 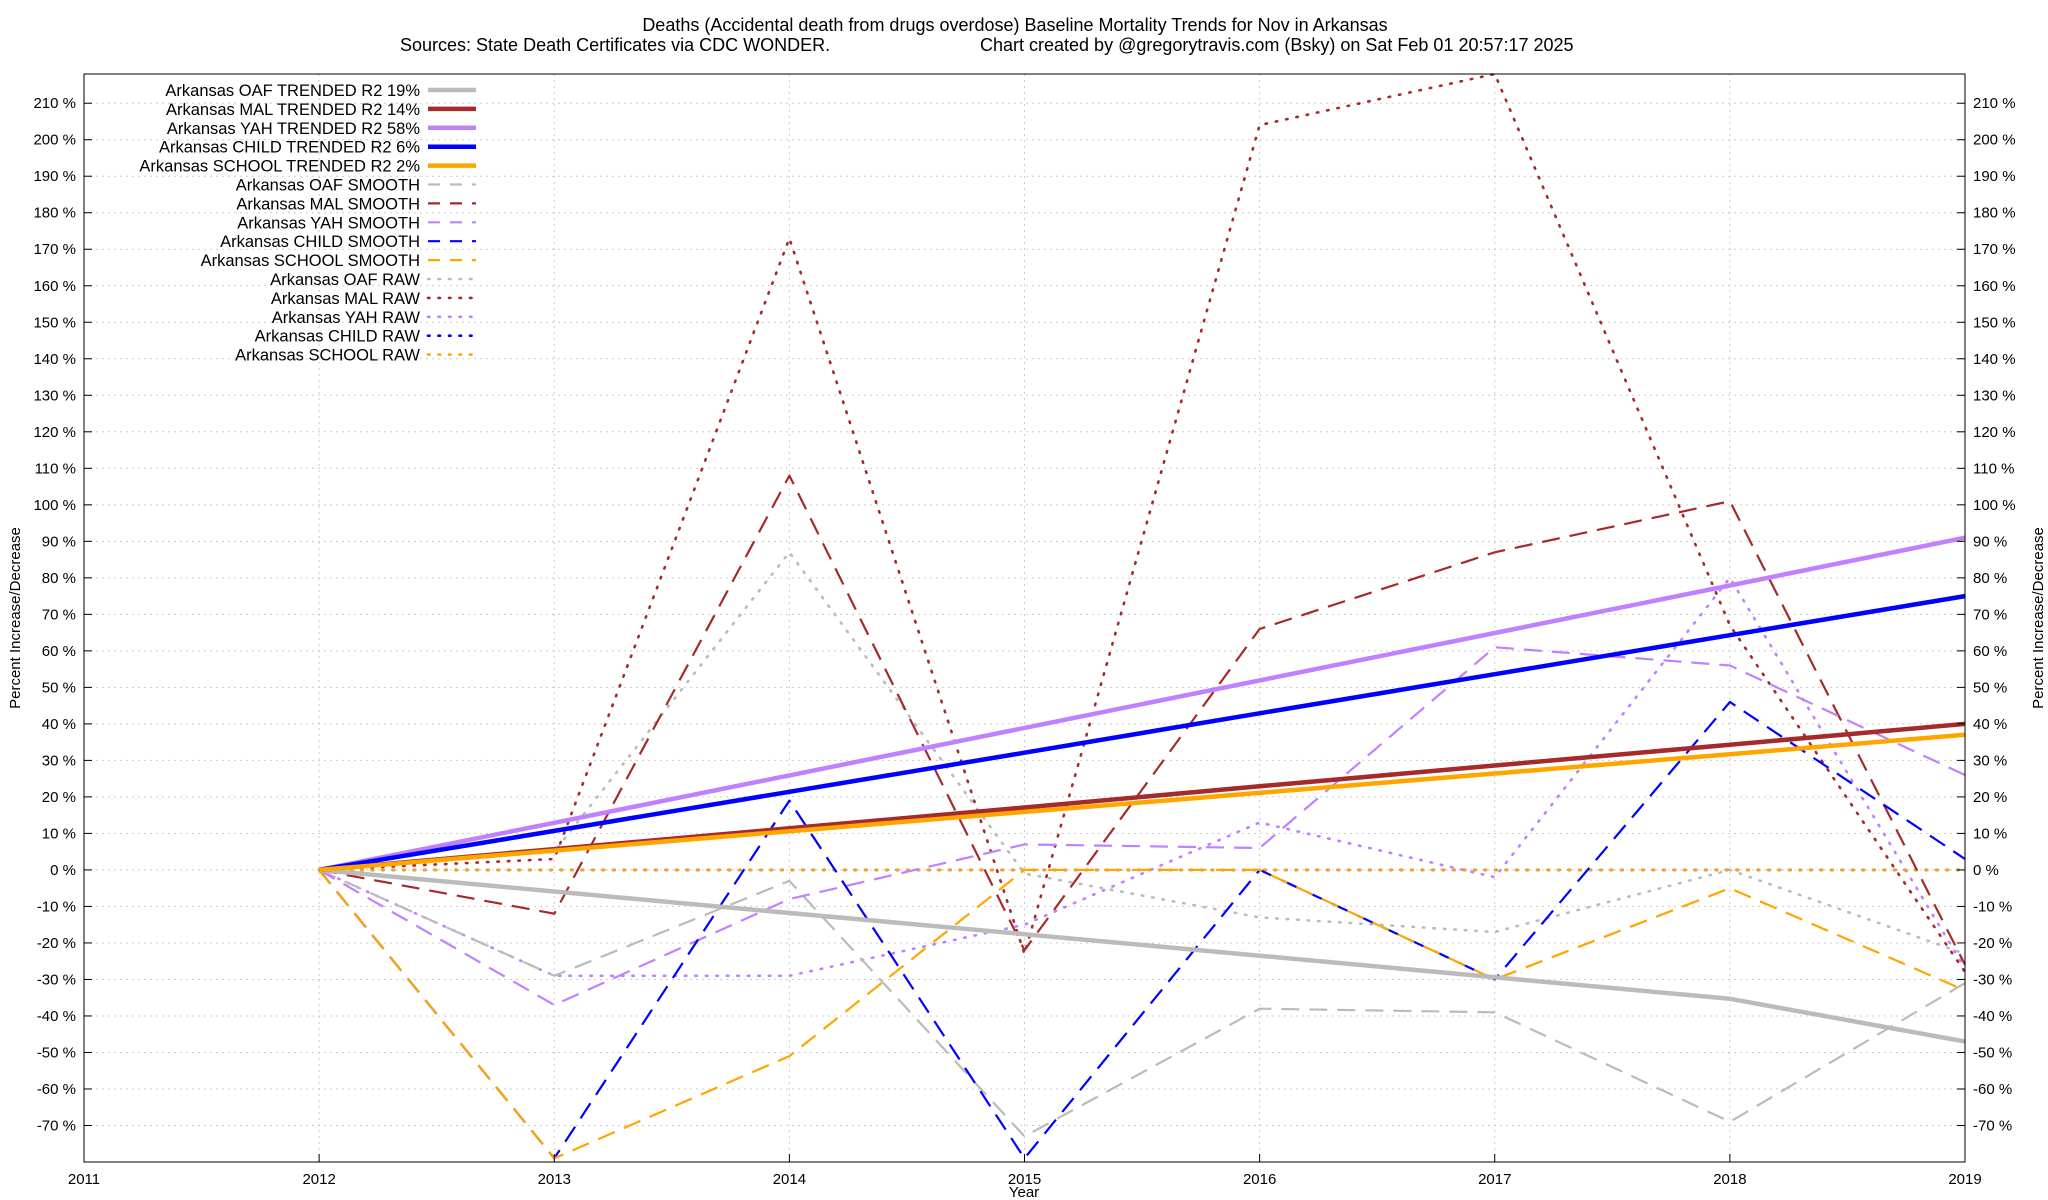 I want to click on x-tick-label: 2013, so click(x=554, y=1179).